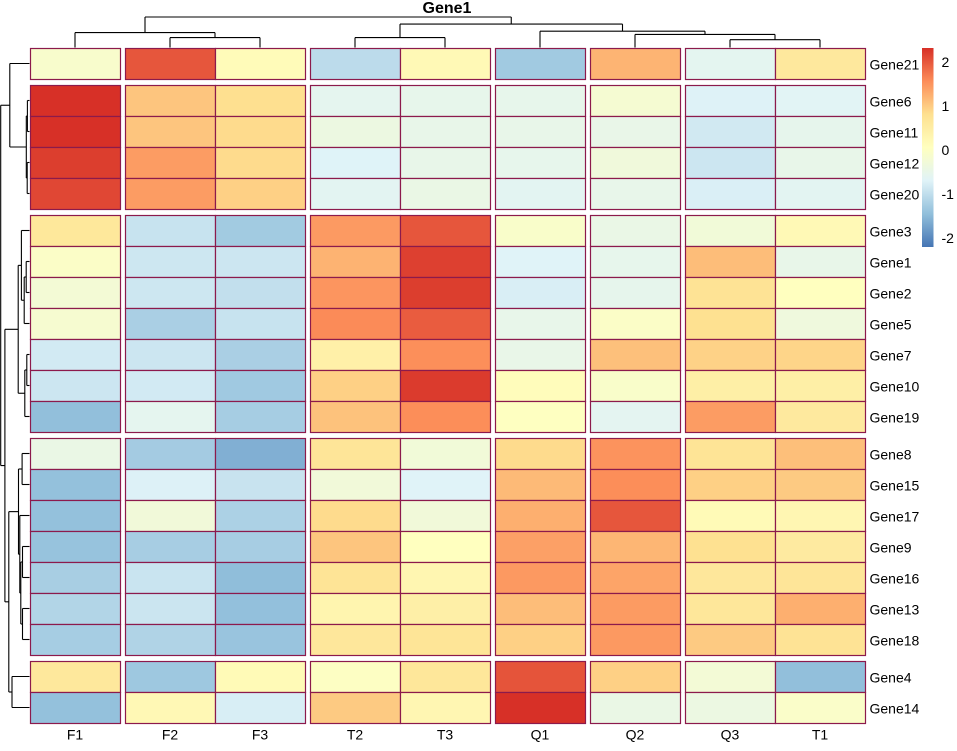 This screenshot has width=957, height=751. What do you see at coordinates (895, 486) in the screenshot?
I see `svg-text: Gene15` at bounding box center [895, 486].